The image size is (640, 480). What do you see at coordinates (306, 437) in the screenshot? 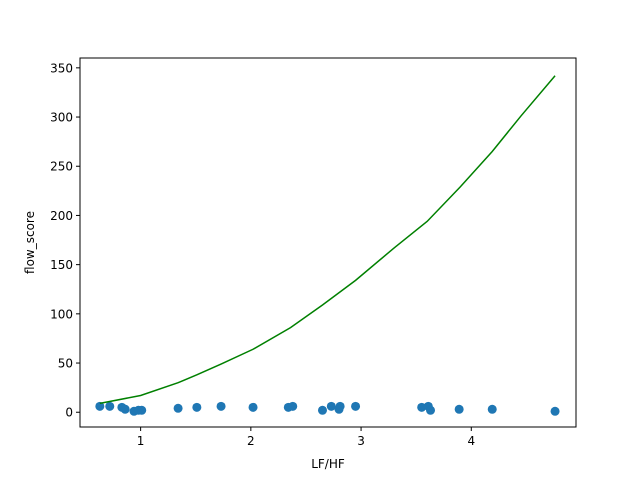
I see `x-axis-ticks: 1 2 3 4` at bounding box center [306, 437].